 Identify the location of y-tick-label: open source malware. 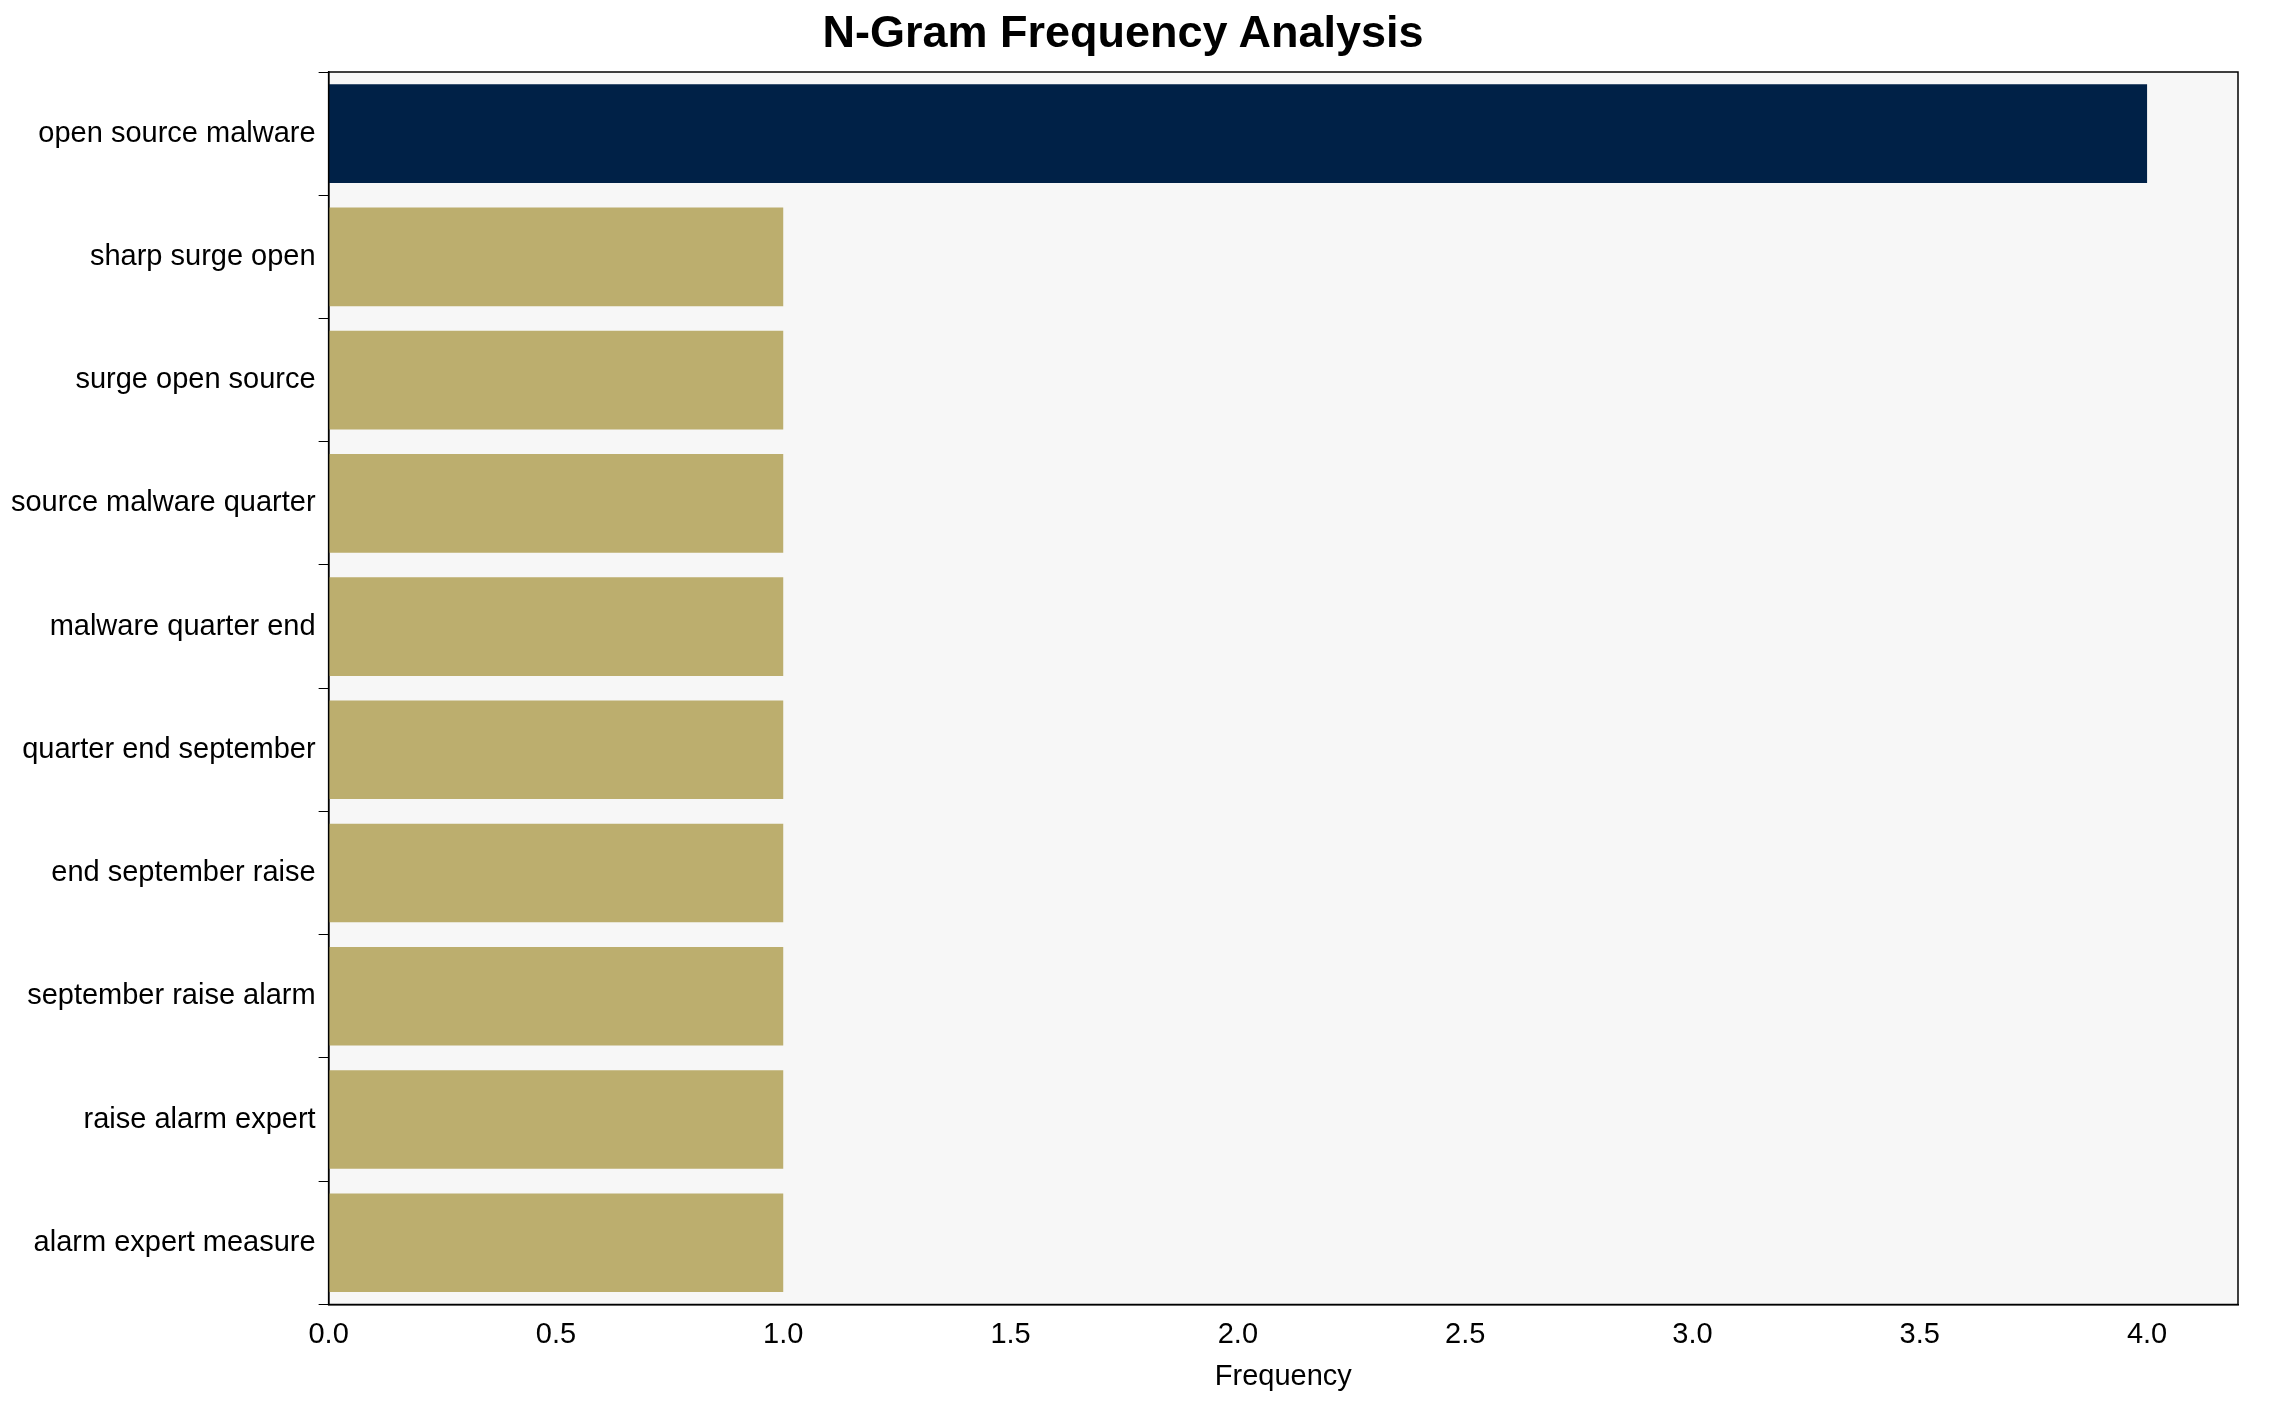
(177, 131).